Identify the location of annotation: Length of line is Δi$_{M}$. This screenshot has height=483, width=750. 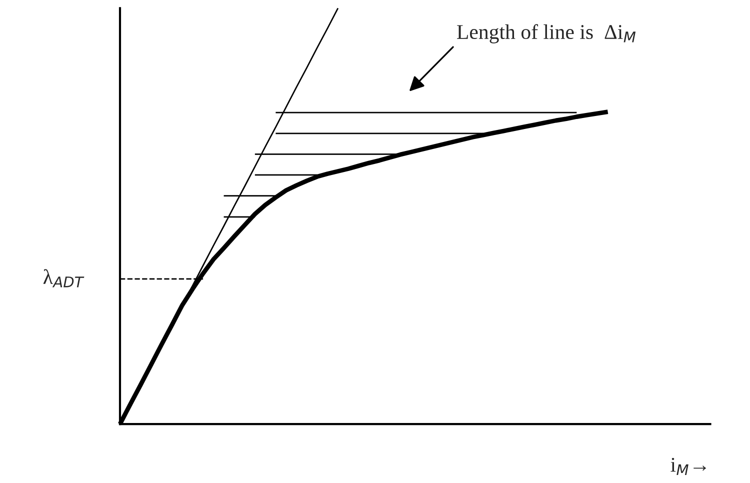
(546, 34).